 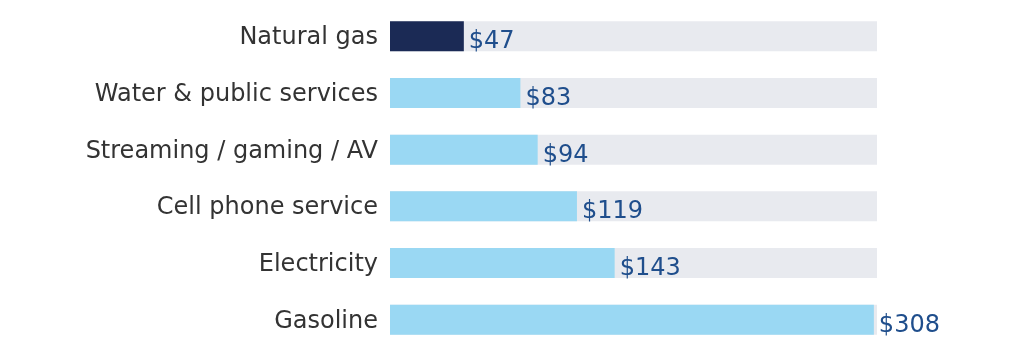 What do you see at coordinates (565, 153) in the screenshot?
I see `data-label: $94` at bounding box center [565, 153].